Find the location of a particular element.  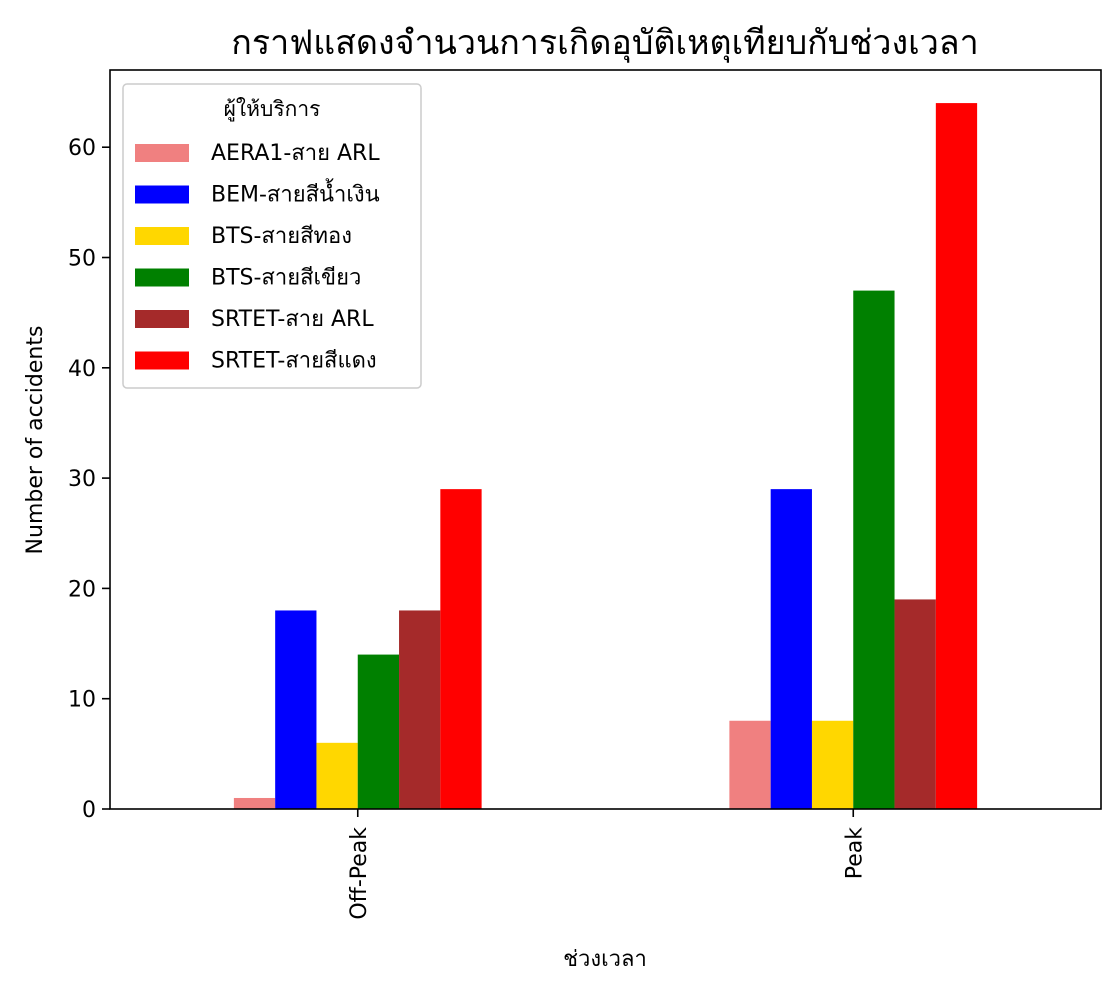

y-tick-label: 50 is located at coordinates (82, 259).